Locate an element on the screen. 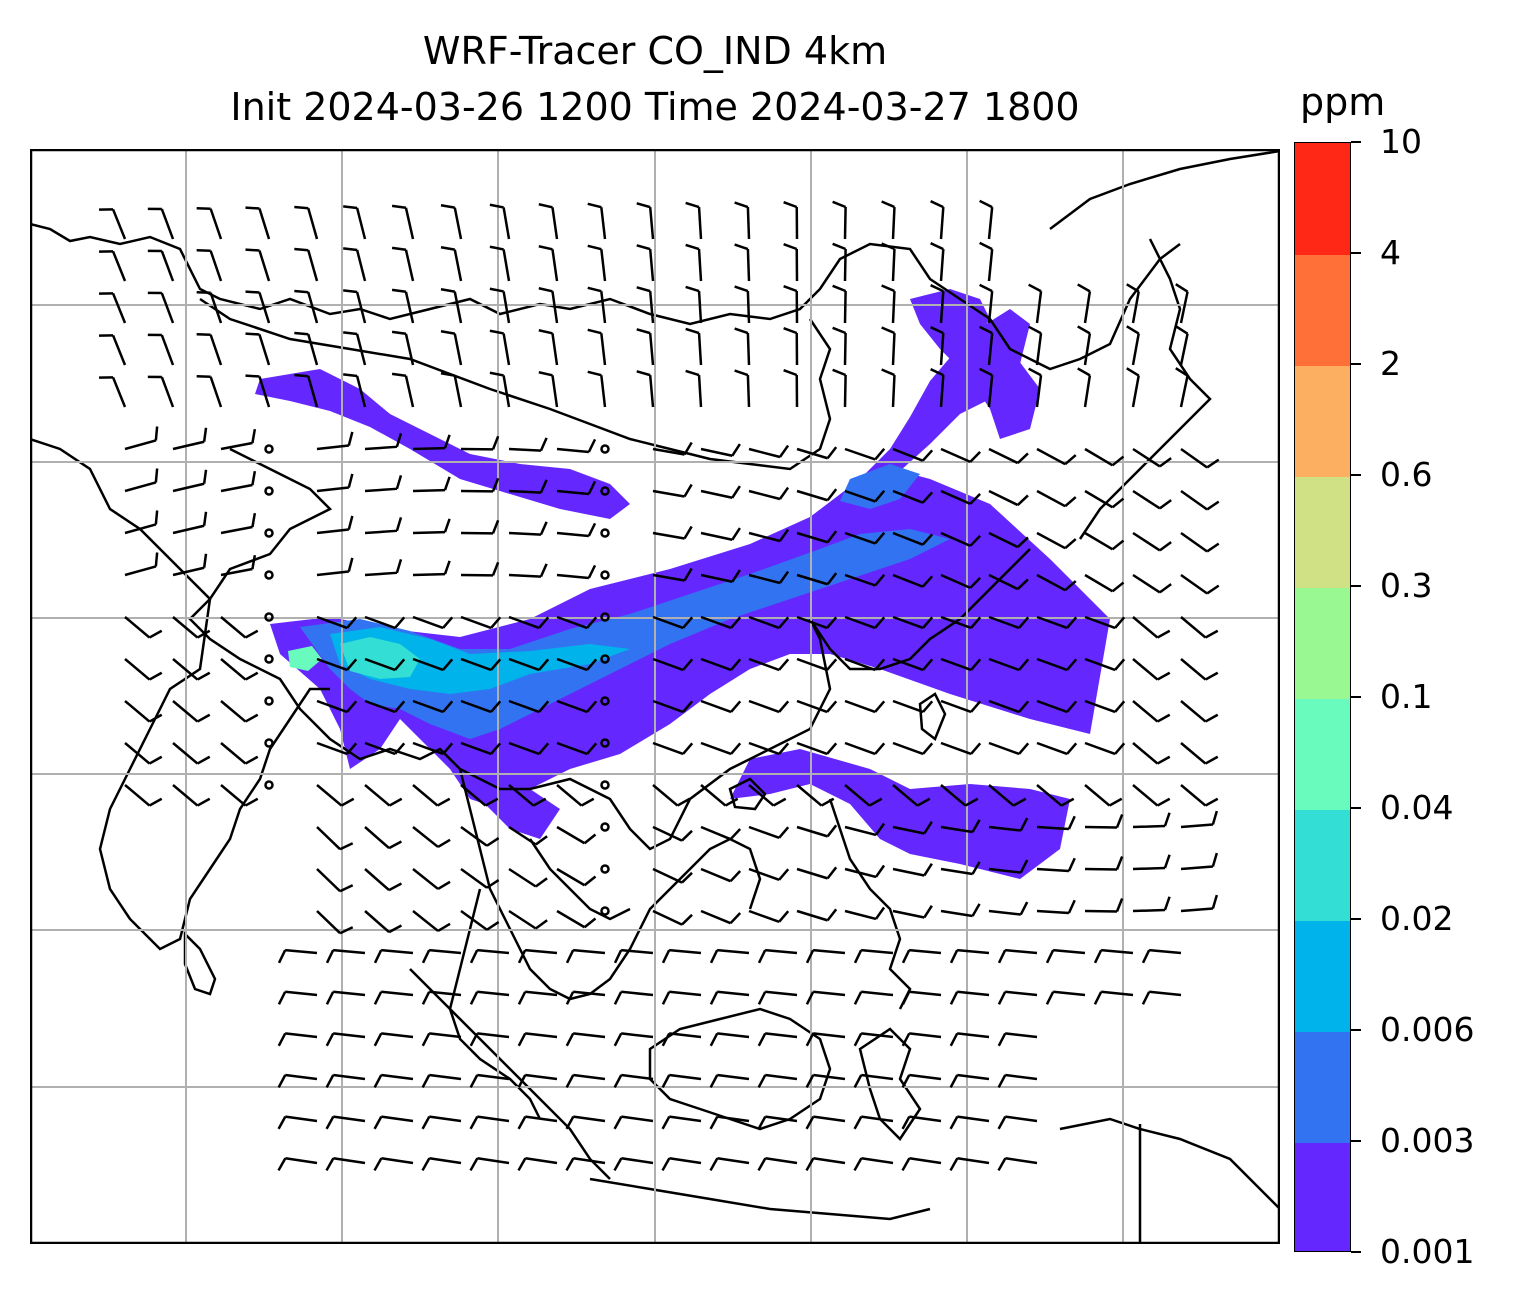  border-china-mongolia is located at coordinates (515, 384).